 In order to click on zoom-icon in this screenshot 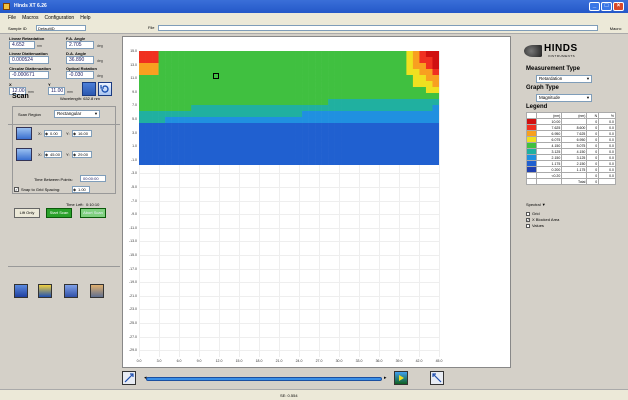, I will do `click(437, 378)`.